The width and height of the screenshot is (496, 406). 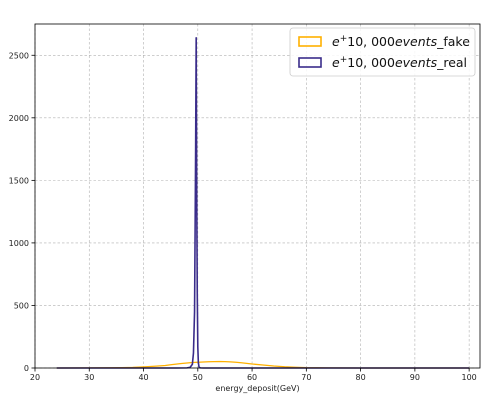 I want to click on x-tick-label: 50, so click(x=198, y=377).